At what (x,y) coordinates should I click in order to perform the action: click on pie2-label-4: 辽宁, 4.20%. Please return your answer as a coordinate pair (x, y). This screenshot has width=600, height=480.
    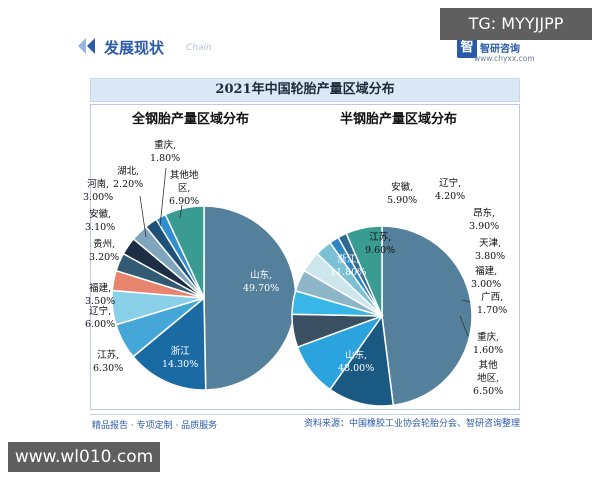
    Looking at the image, I should click on (450, 190).